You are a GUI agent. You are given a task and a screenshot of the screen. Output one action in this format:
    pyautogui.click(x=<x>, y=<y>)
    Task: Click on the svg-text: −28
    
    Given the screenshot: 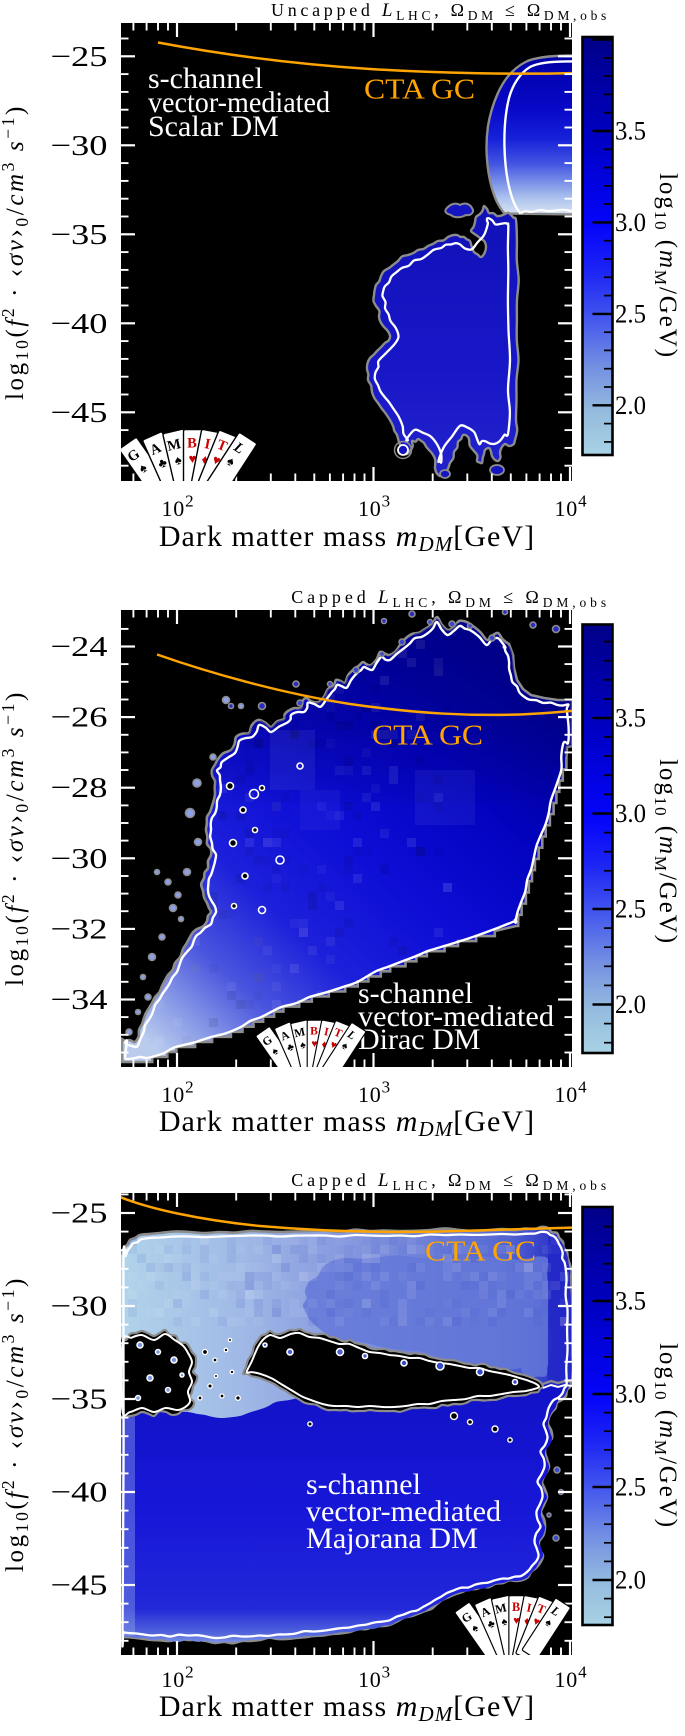 What is the action you would take?
    pyautogui.click(x=79, y=788)
    